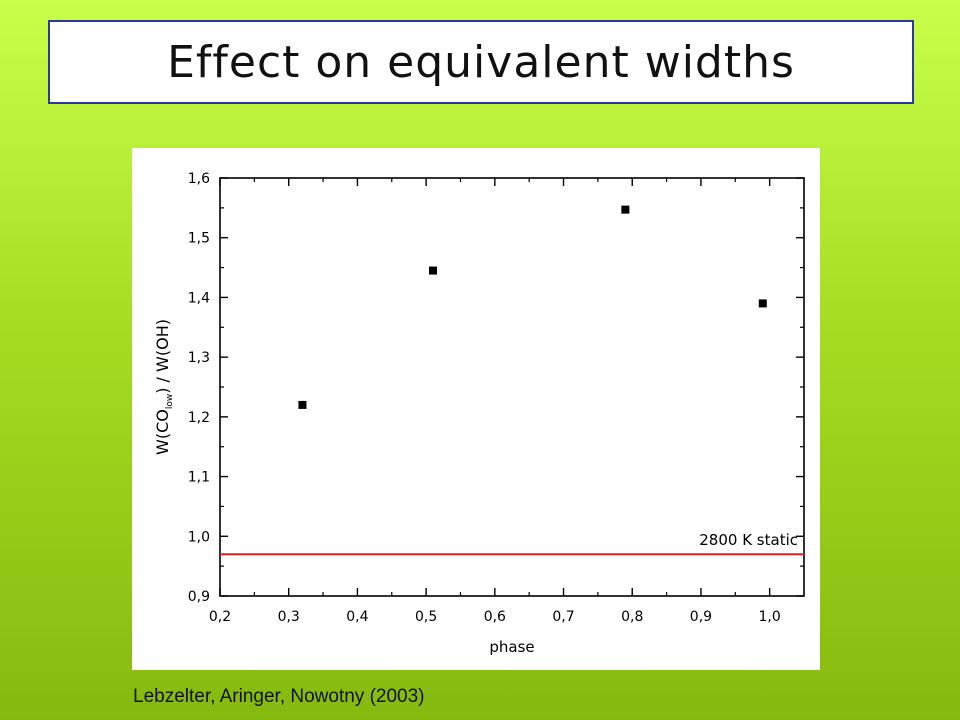 This screenshot has width=960, height=720. Describe the element at coordinates (770, 617) in the screenshot. I see `x-tick-label: 1,0` at that location.